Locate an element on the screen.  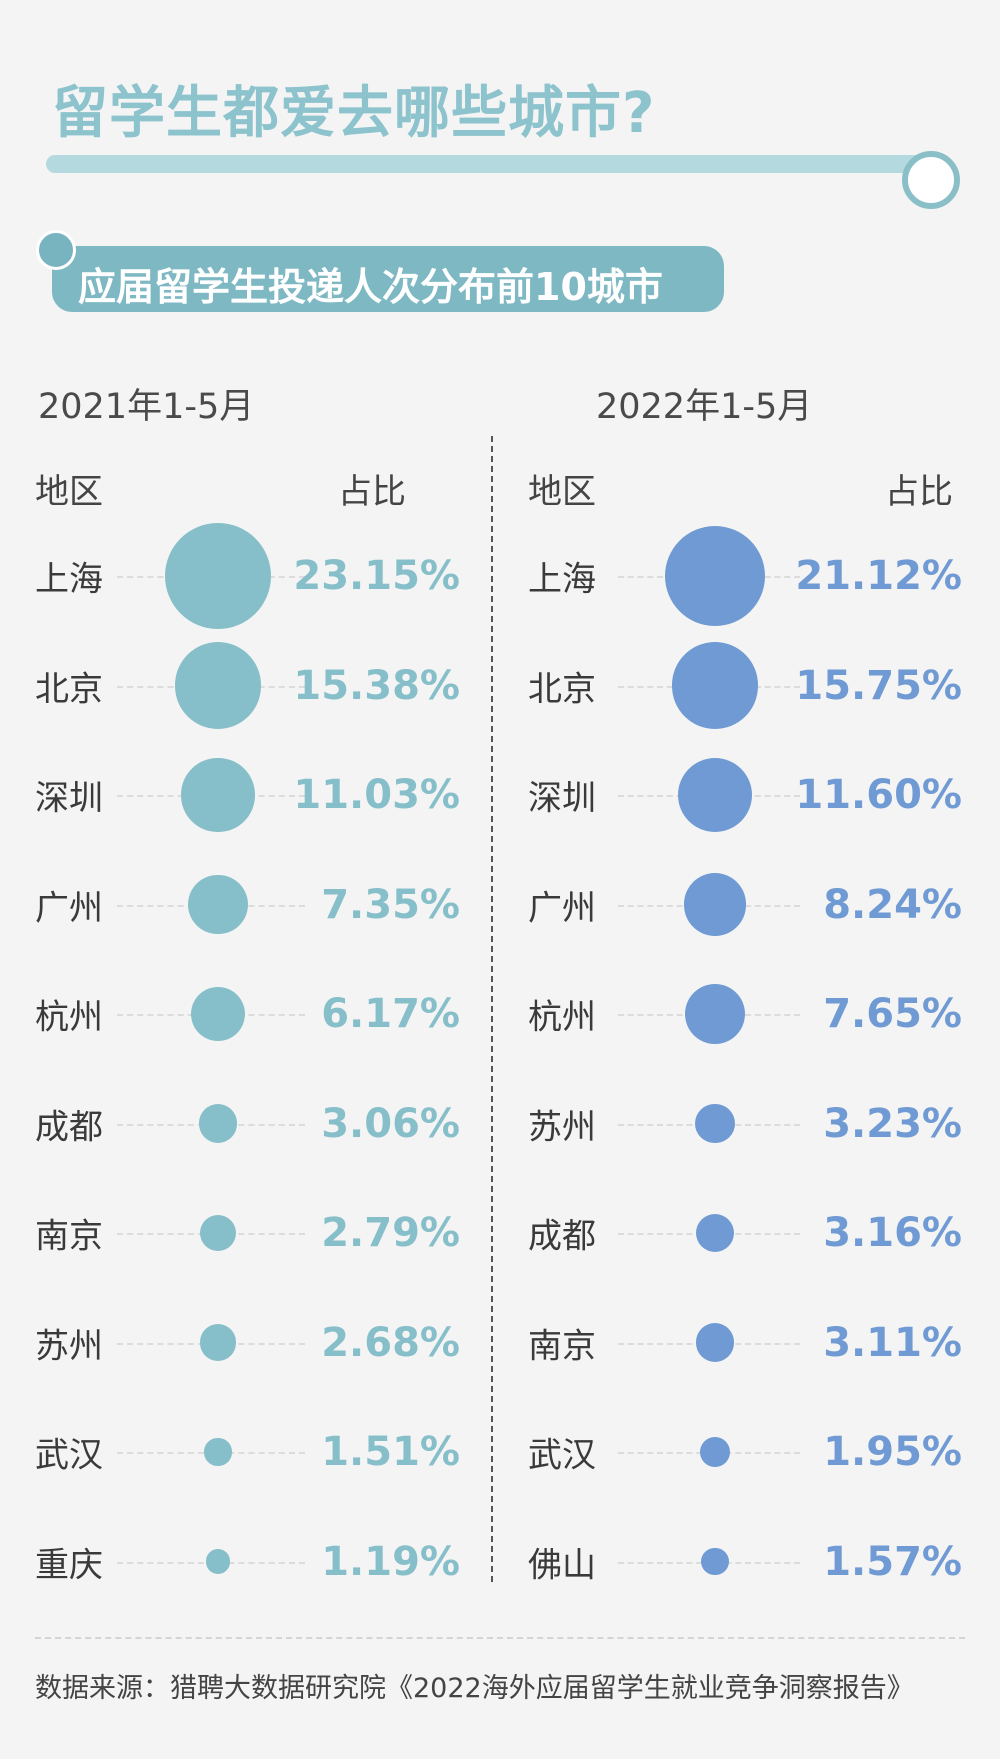
subtitle-pill is located at coordinates (388, 279).